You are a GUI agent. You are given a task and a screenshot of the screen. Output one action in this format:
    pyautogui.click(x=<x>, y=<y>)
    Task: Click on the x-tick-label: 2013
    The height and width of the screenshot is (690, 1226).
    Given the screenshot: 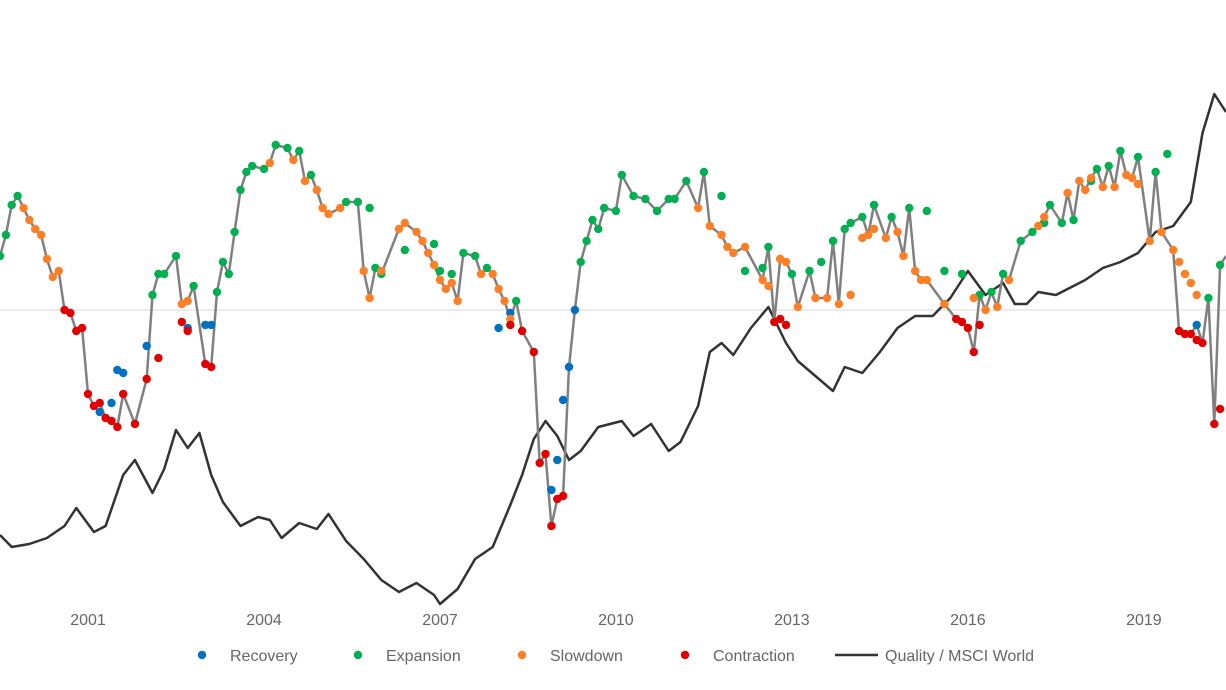 What is the action you would take?
    pyautogui.click(x=792, y=620)
    